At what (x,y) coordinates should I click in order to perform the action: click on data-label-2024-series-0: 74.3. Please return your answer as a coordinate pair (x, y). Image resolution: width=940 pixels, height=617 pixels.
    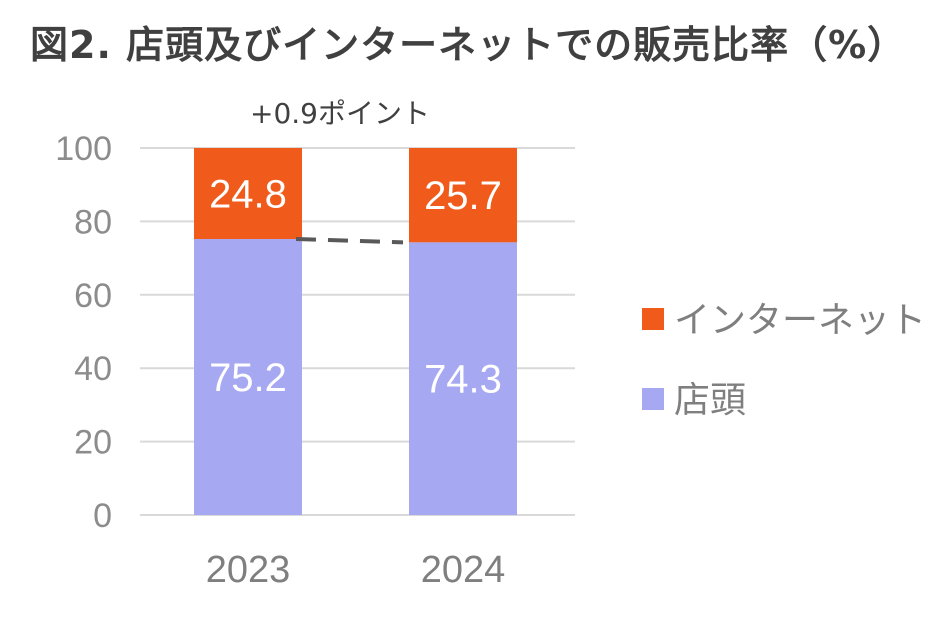
    Looking at the image, I should click on (463, 380).